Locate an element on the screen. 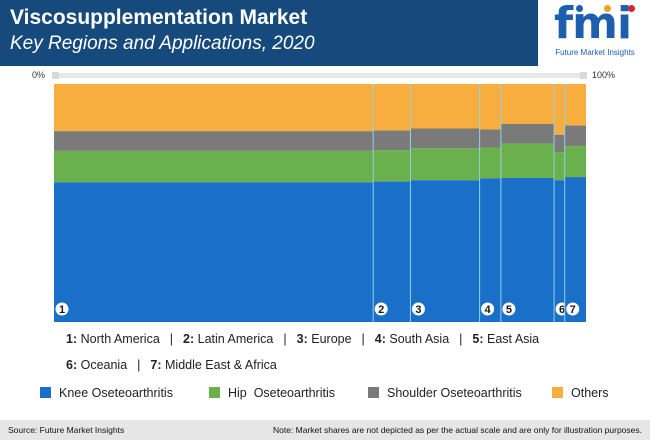 The width and height of the screenshot is (650, 440). series-legend-item: Others is located at coordinates (580, 393).